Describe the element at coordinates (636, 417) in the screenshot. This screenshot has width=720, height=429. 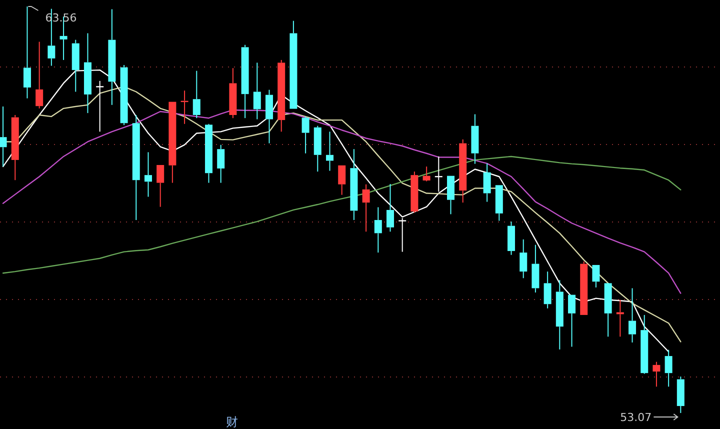
I see `annotation: 53.07` at that location.